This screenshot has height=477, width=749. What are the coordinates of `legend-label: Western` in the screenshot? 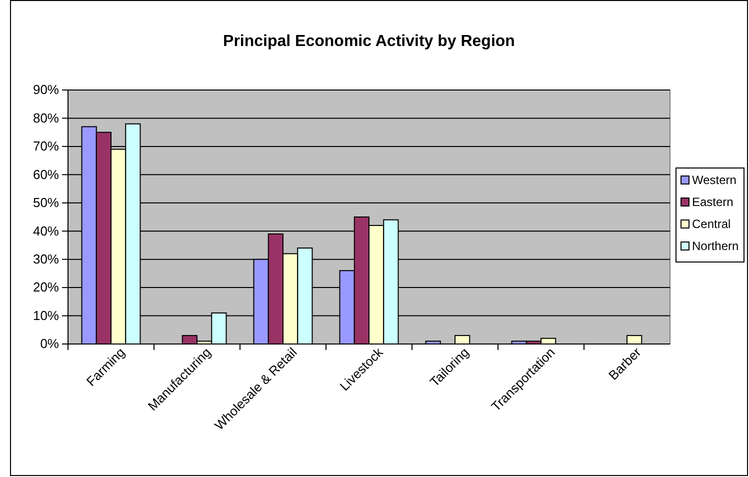 It's located at (714, 180).